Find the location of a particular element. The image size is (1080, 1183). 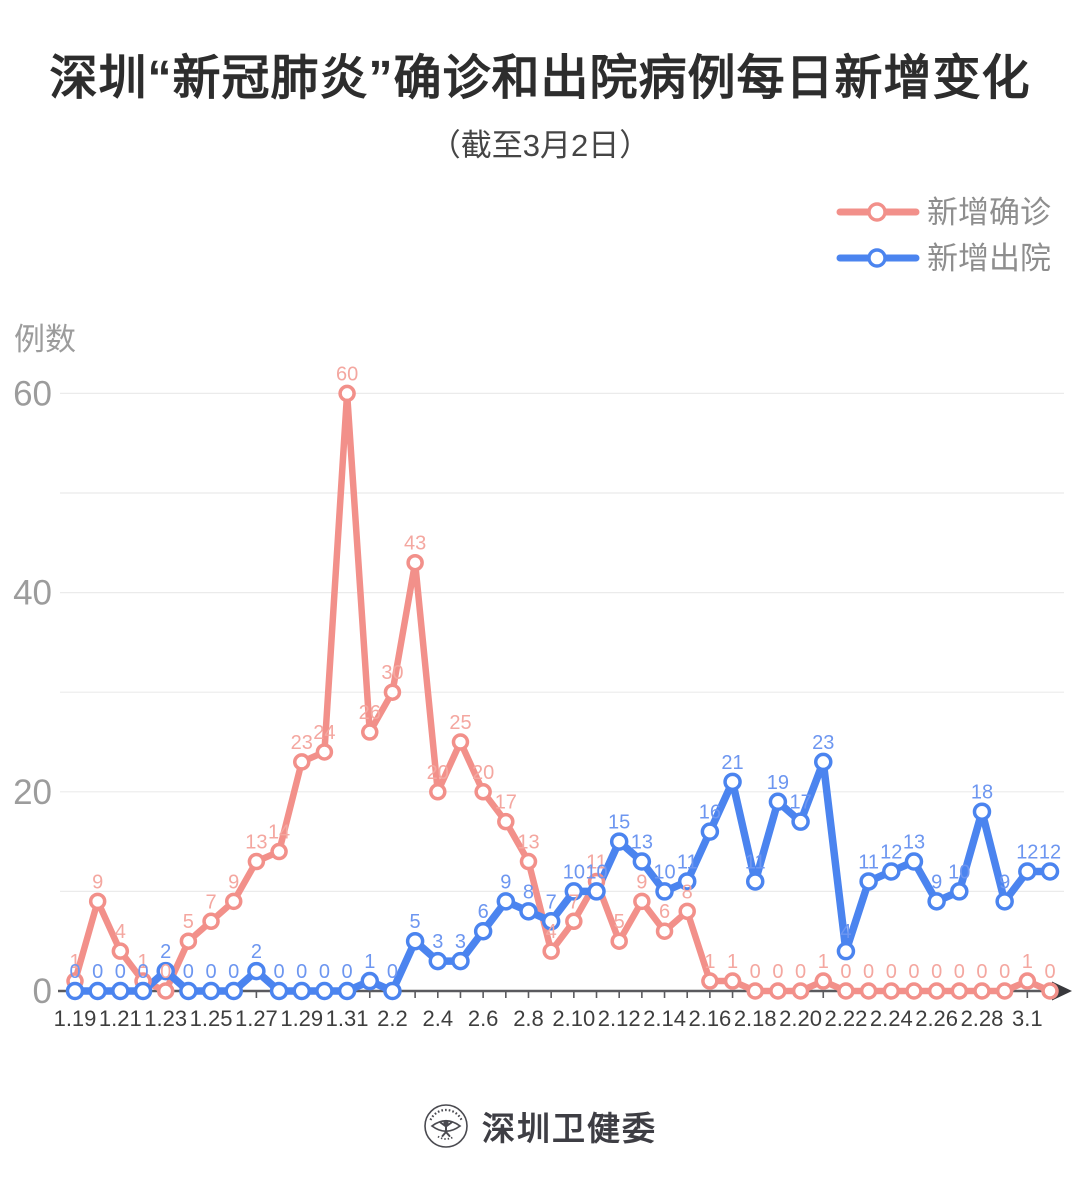

data-point-confirmed-2.21 is located at coordinates (823, 981).